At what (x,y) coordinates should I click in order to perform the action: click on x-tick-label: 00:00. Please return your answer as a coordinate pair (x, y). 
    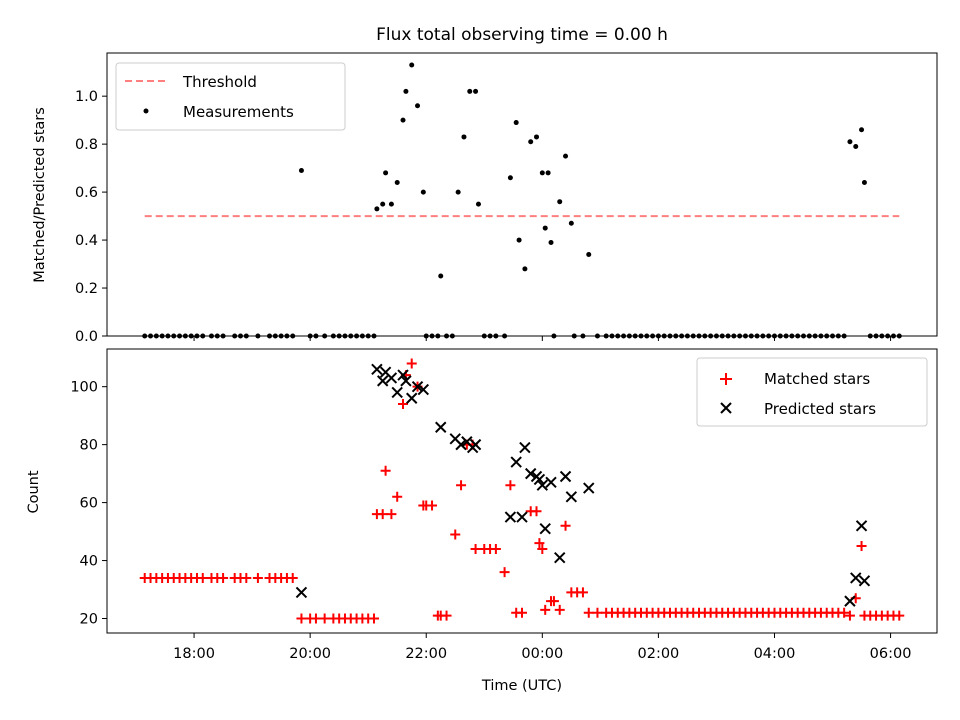
    Looking at the image, I should click on (542, 654).